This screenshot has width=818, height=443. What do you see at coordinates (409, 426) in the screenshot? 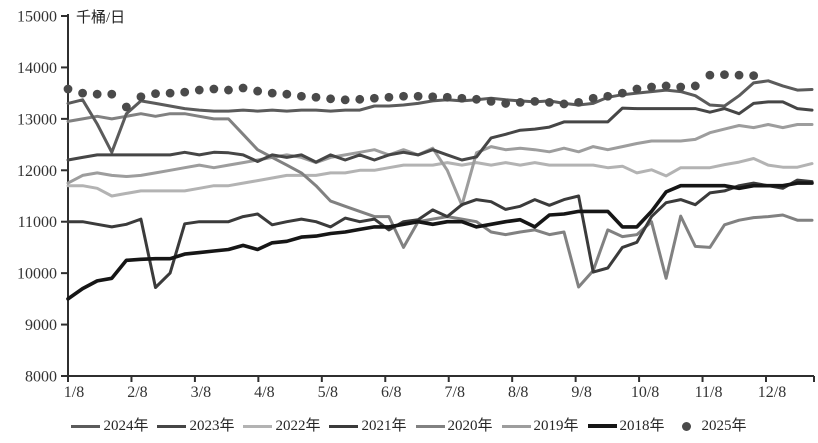
I see `chart-legend: 2024年 2023年 2022年 2021年 2020年 2019年 2018年 2025年` at bounding box center [409, 426].